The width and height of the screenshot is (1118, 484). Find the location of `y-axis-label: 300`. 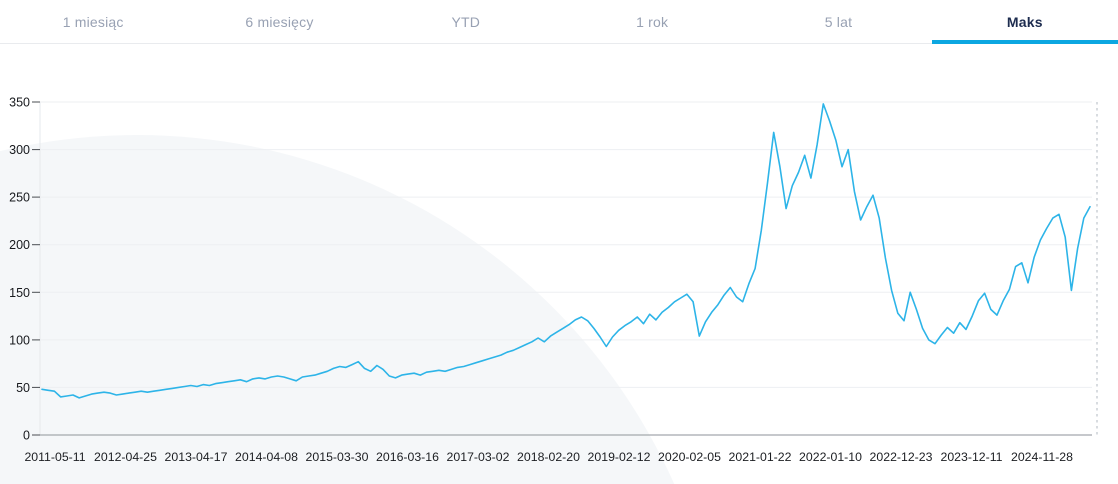

y-axis-label: 300 is located at coordinates (19, 150).